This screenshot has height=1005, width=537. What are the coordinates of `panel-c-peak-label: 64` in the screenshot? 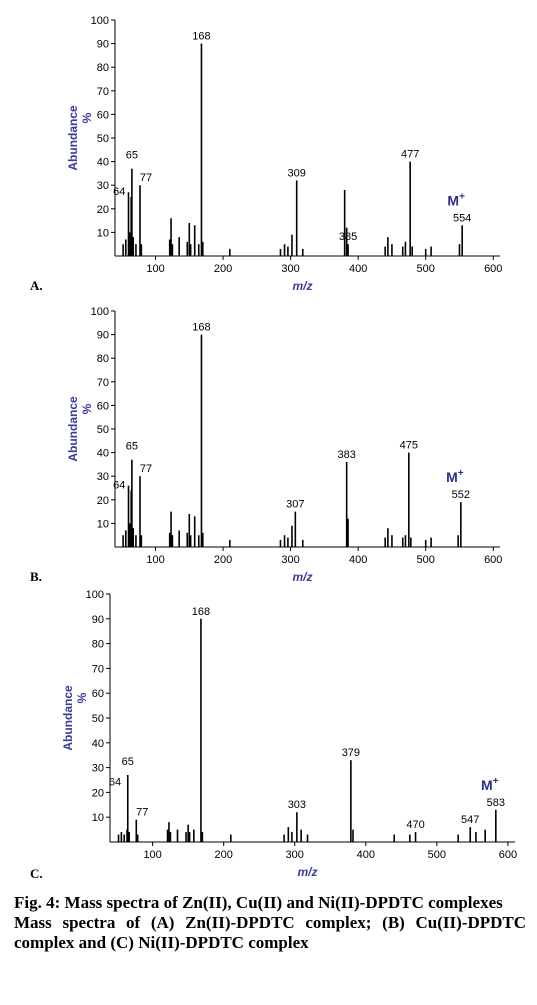 It's located at (115, 782).